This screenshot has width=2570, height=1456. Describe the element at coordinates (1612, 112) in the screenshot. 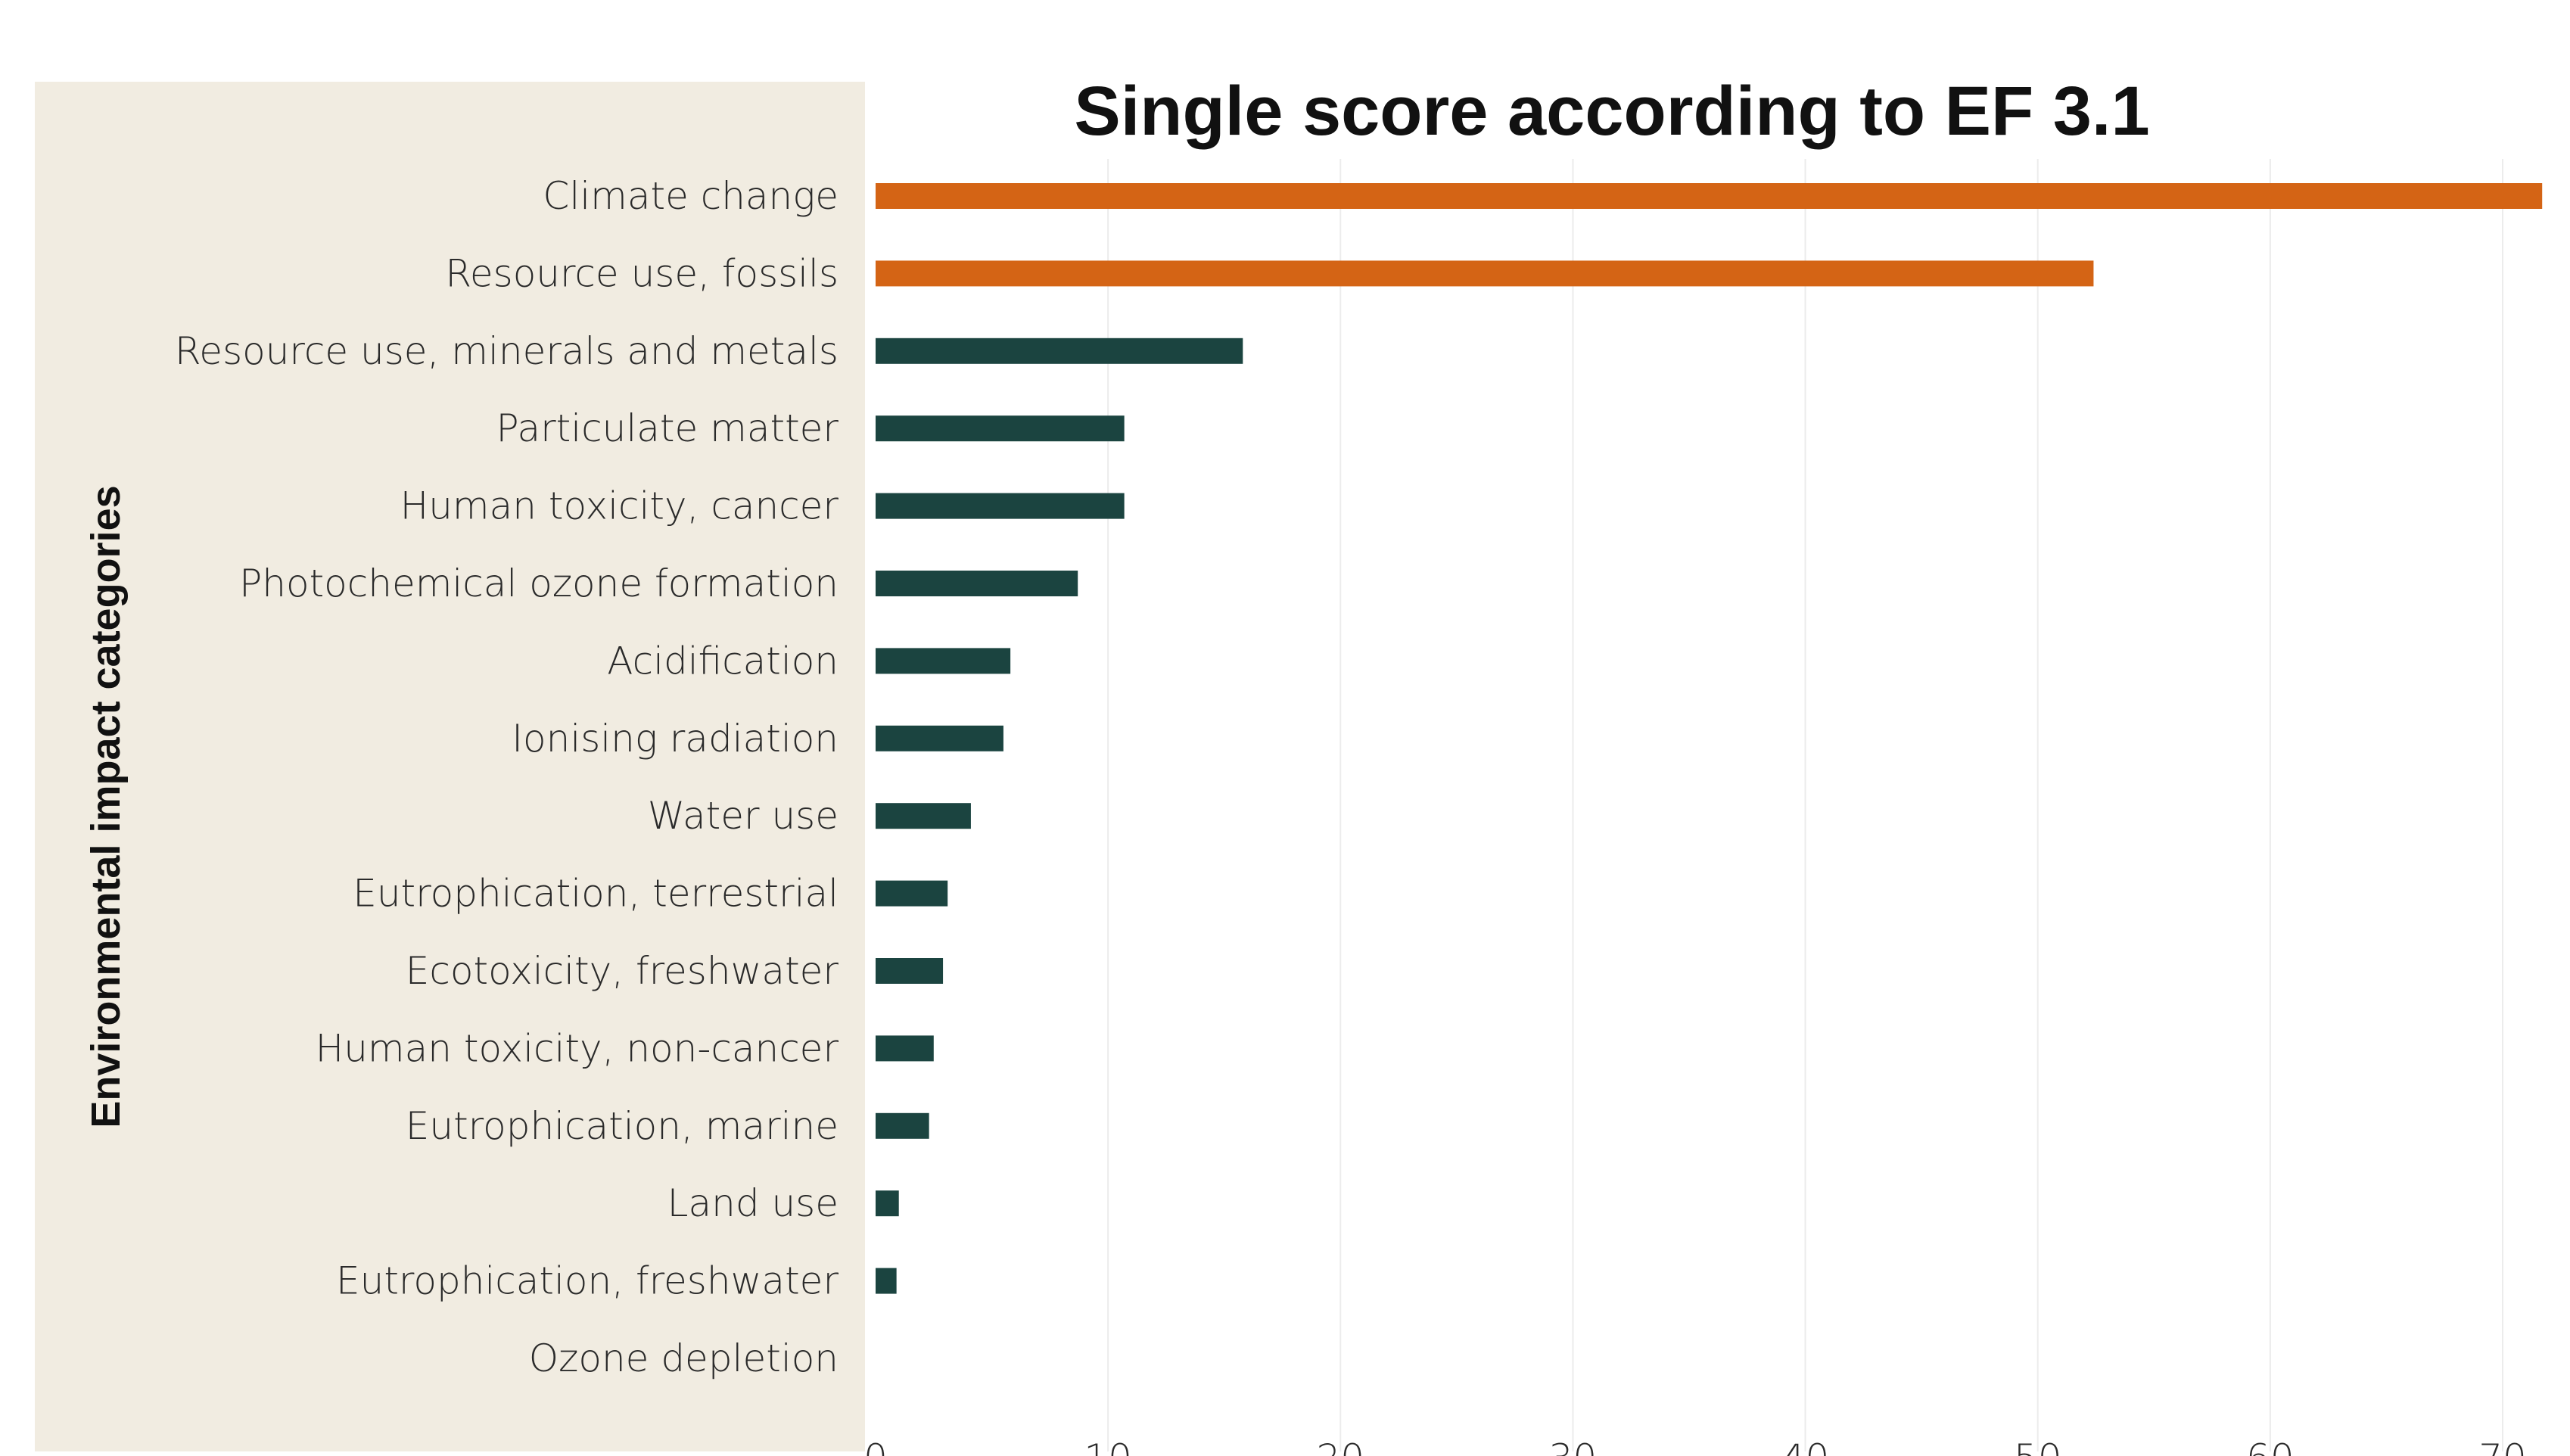

I see `chart-title: Single score according to EF 3.1` at that location.